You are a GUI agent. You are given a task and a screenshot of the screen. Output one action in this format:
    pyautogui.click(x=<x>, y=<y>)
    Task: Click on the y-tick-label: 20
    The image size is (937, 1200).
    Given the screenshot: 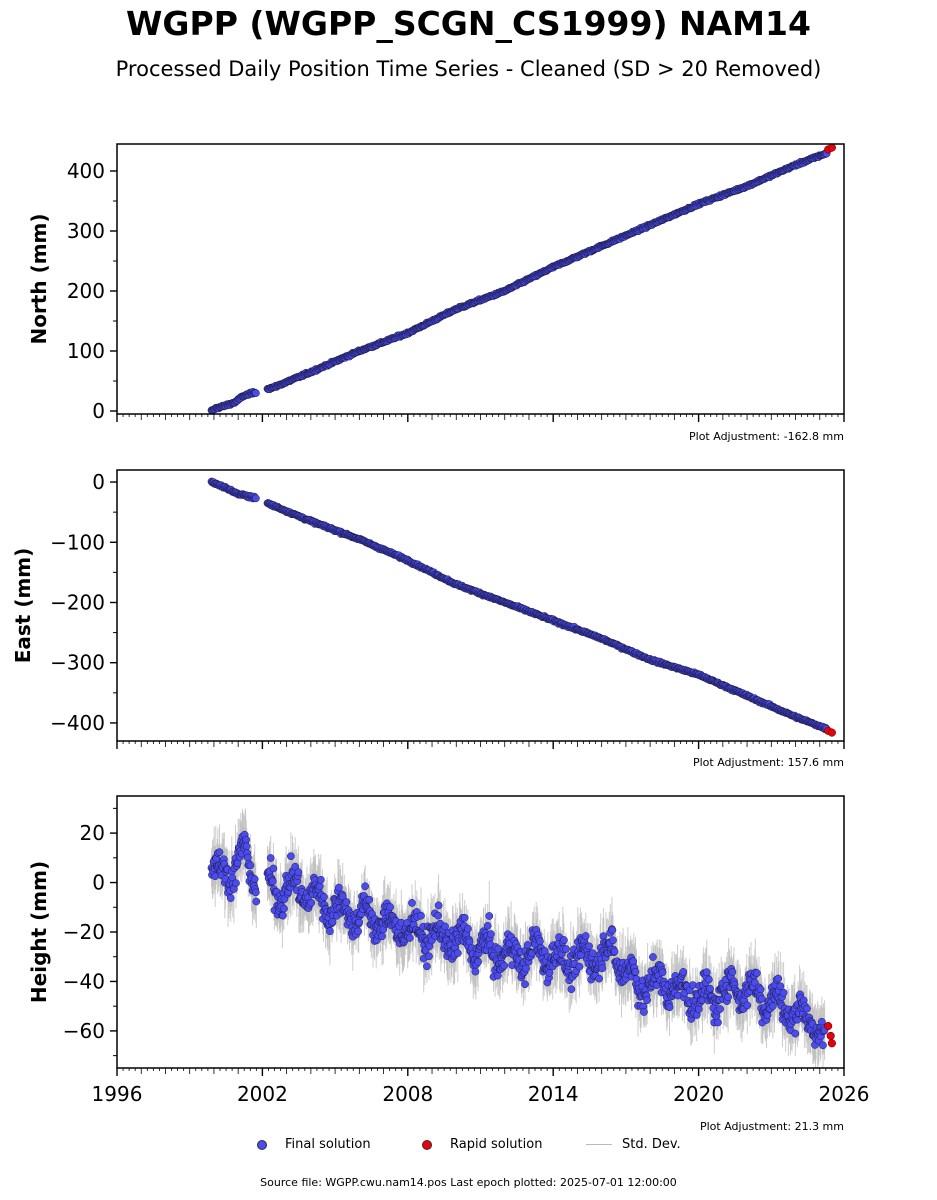 What is the action you would take?
    pyautogui.click(x=92, y=833)
    